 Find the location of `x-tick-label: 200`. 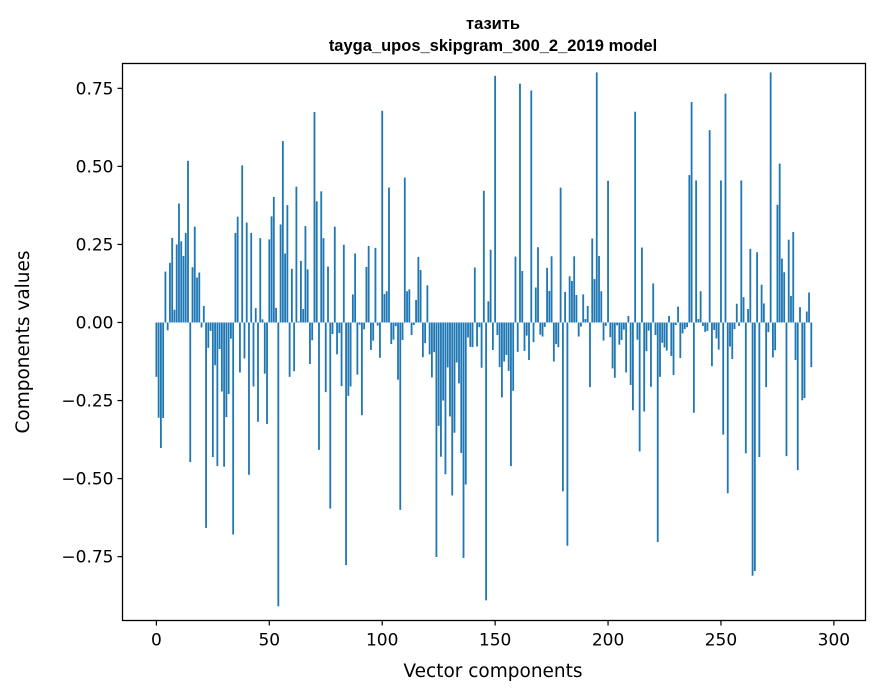

x-tick-label: 200 is located at coordinates (608, 641).